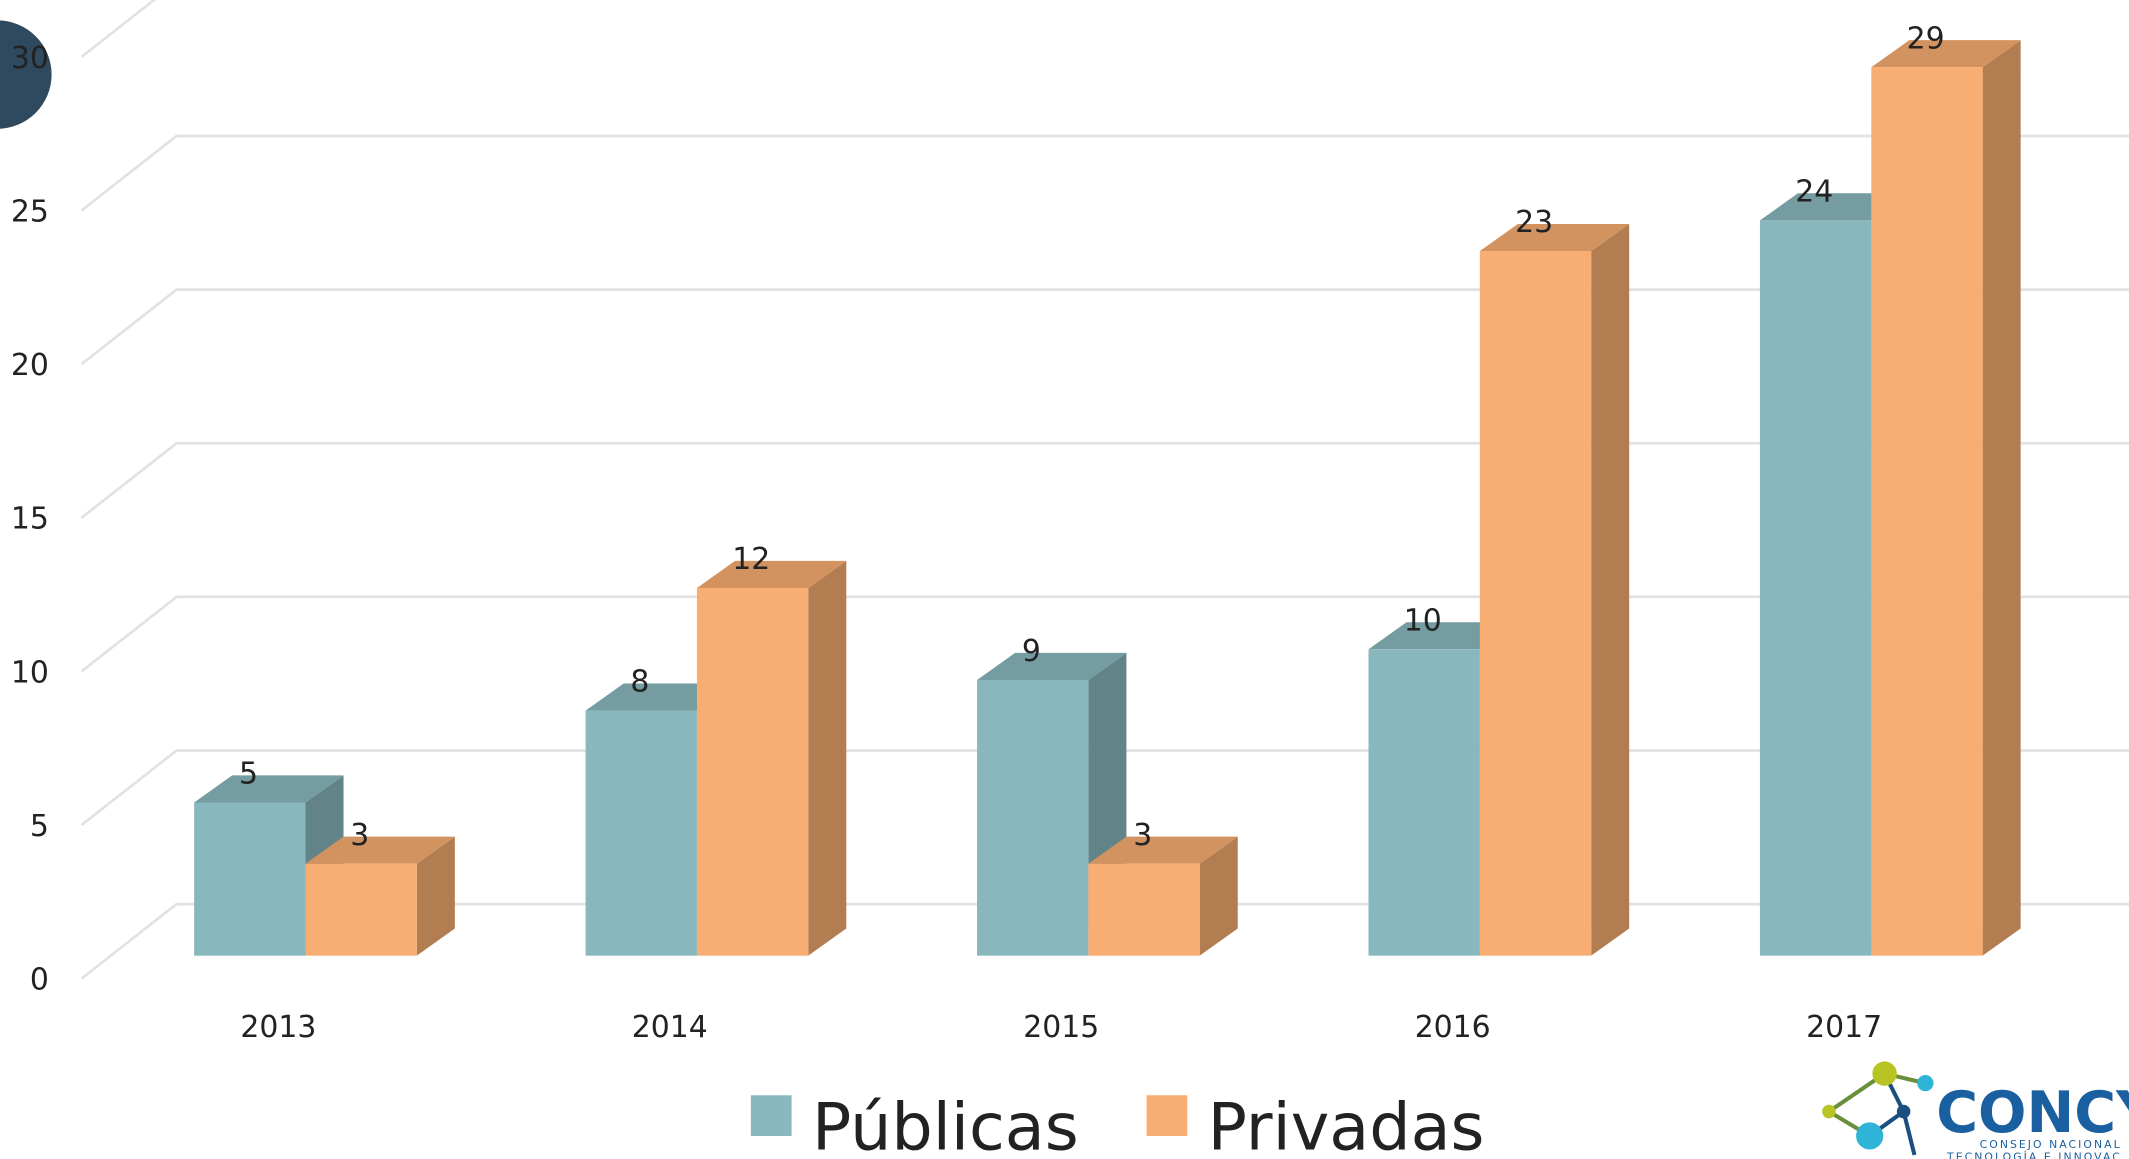  I want to click on y-tick-label: 0, so click(39, 980).